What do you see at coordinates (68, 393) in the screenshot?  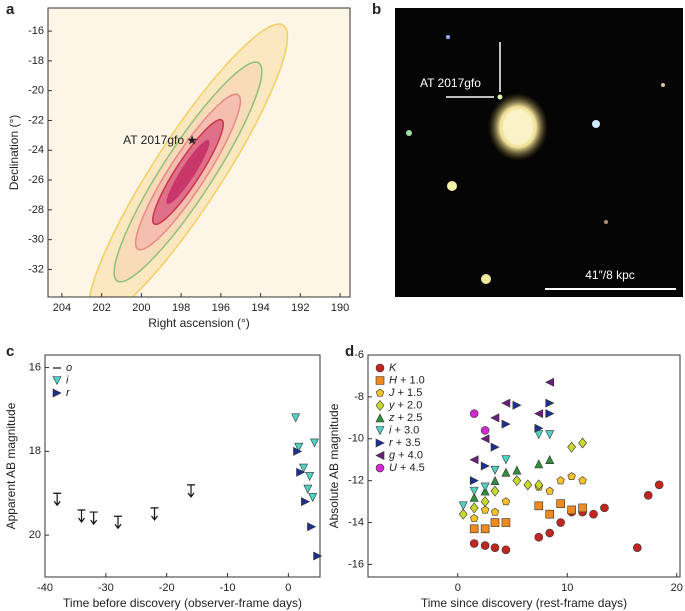 I see `legend-label: r` at bounding box center [68, 393].